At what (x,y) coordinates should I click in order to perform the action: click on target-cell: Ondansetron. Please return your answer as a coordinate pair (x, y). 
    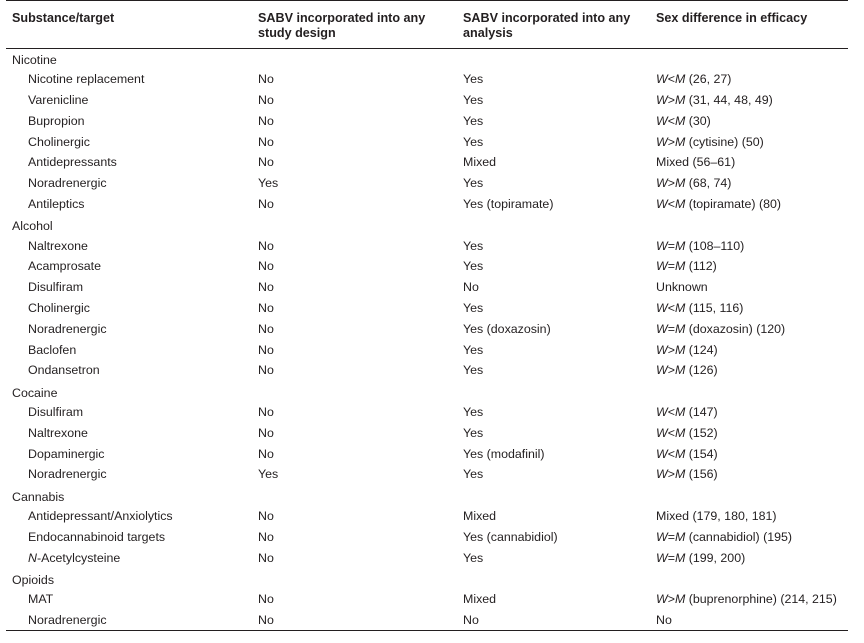
    Looking at the image, I should click on (64, 370).